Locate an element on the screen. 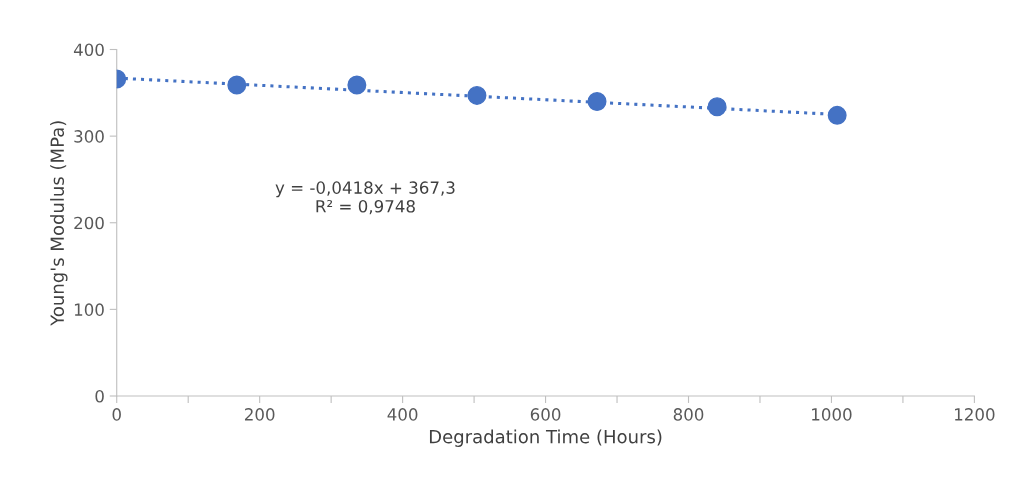  x-tick-label: 600 is located at coordinates (545, 414).